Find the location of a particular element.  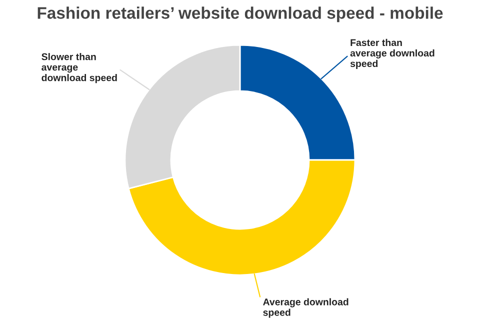

slice-label: Faster than average download speed is located at coordinates (392, 53).